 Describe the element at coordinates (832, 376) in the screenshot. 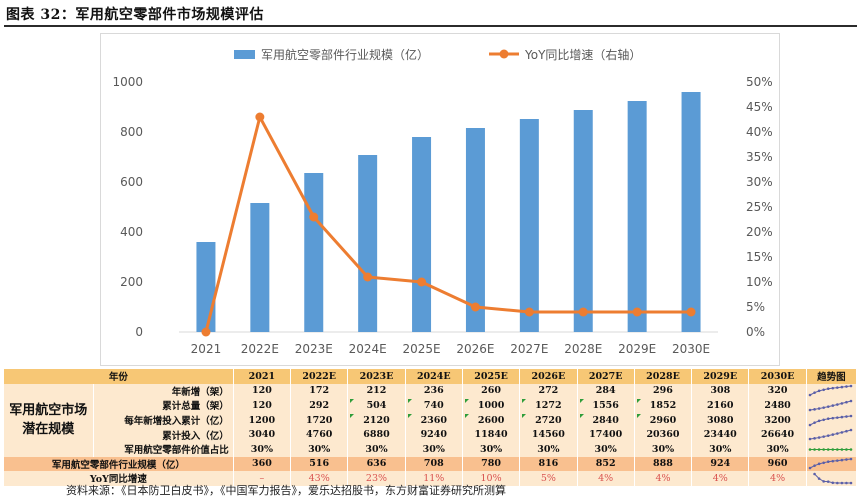

I see `header-cell: 趋势图` at that location.